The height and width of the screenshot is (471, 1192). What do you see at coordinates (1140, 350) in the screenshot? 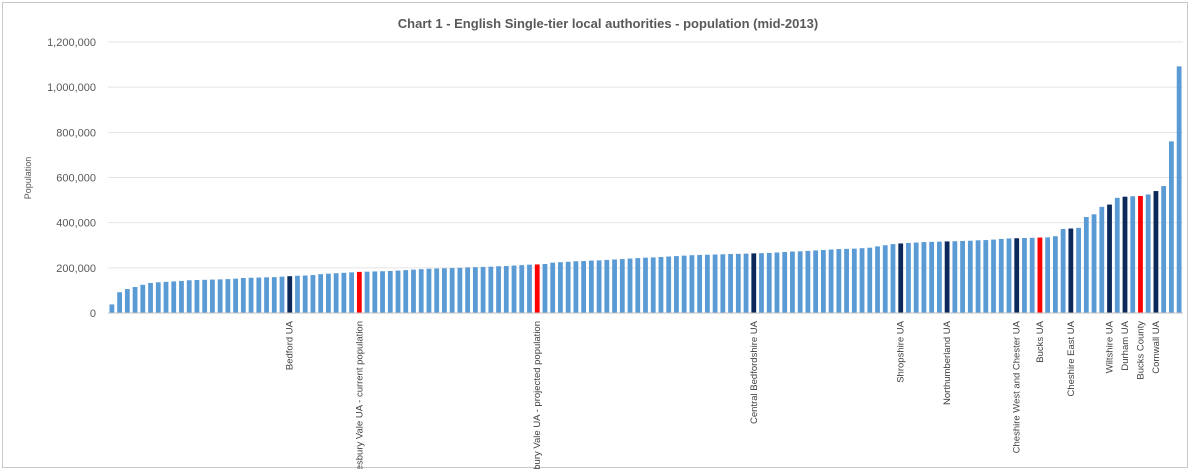
I see `category-label: Bucks County` at bounding box center [1140, 350].